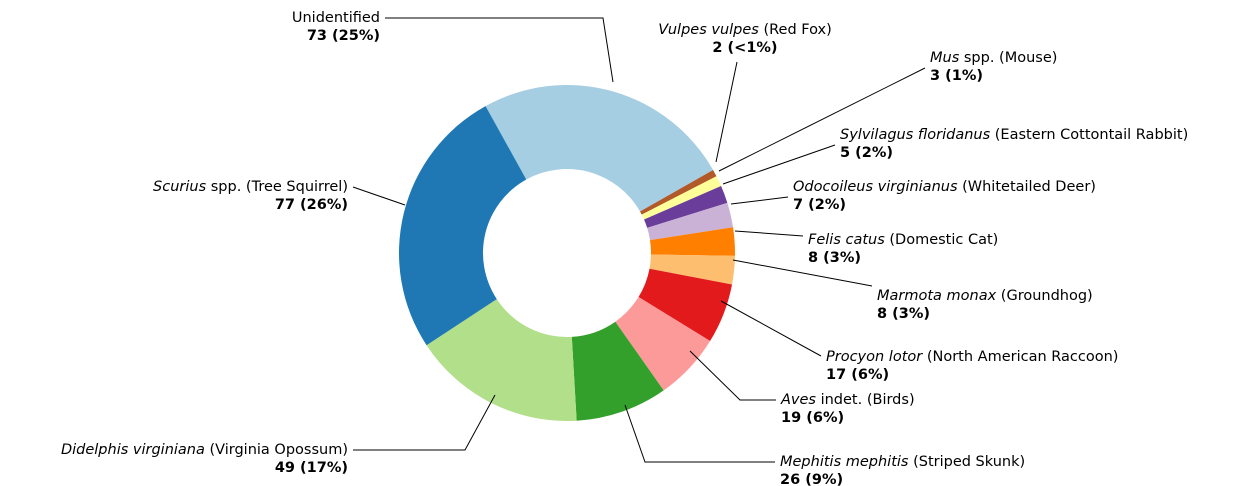 Image resolution: width=1260 pixels, height=486 pixels. Describe the element at coordinates (956, 76) in the screenshot. I see `value-label: 3 (1%)` at that location.